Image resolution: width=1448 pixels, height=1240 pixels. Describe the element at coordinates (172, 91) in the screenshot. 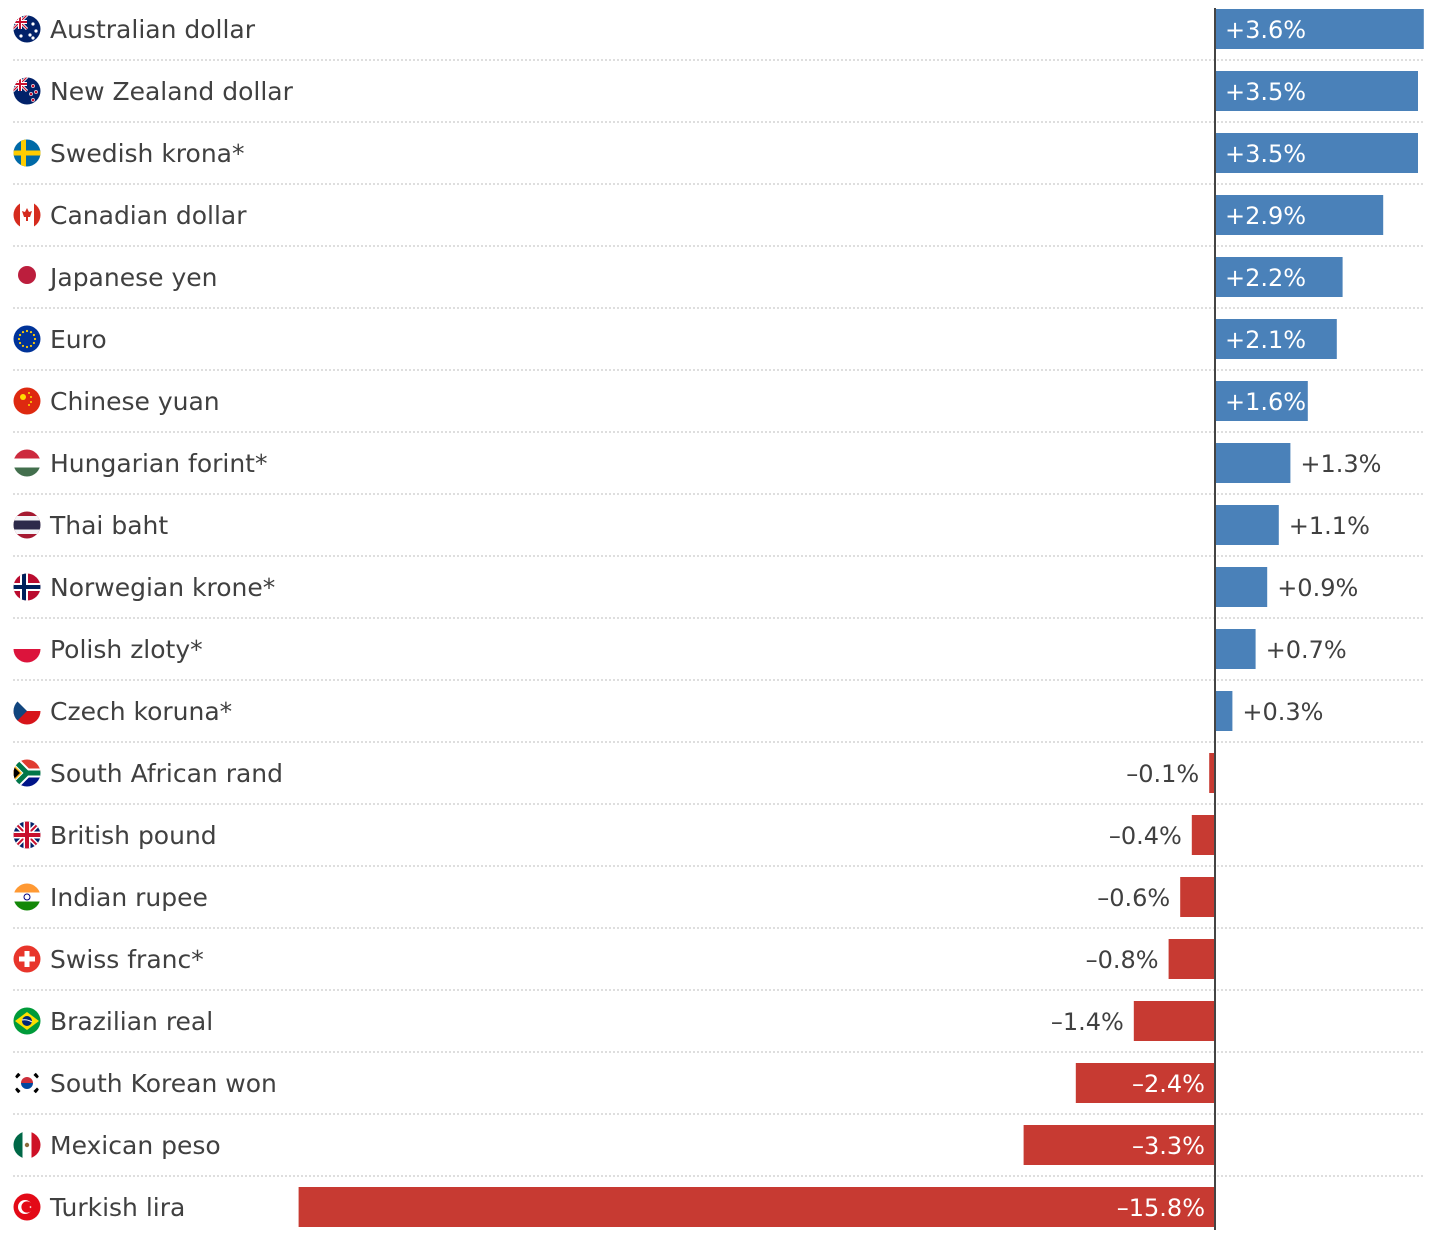

I see `currency-label: New Zealand dollar` at that location.